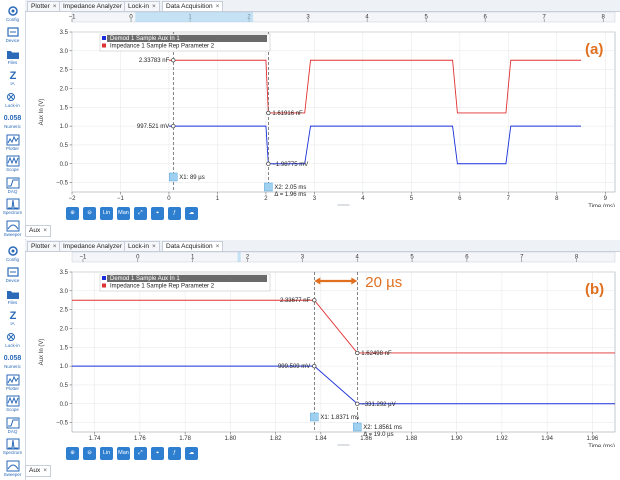 The image size is (620, 480). What do you see at coordinates (153, 127) in the screenshot?
I see `marker-label: 997.521 mV` at bounding box center [153, 127].